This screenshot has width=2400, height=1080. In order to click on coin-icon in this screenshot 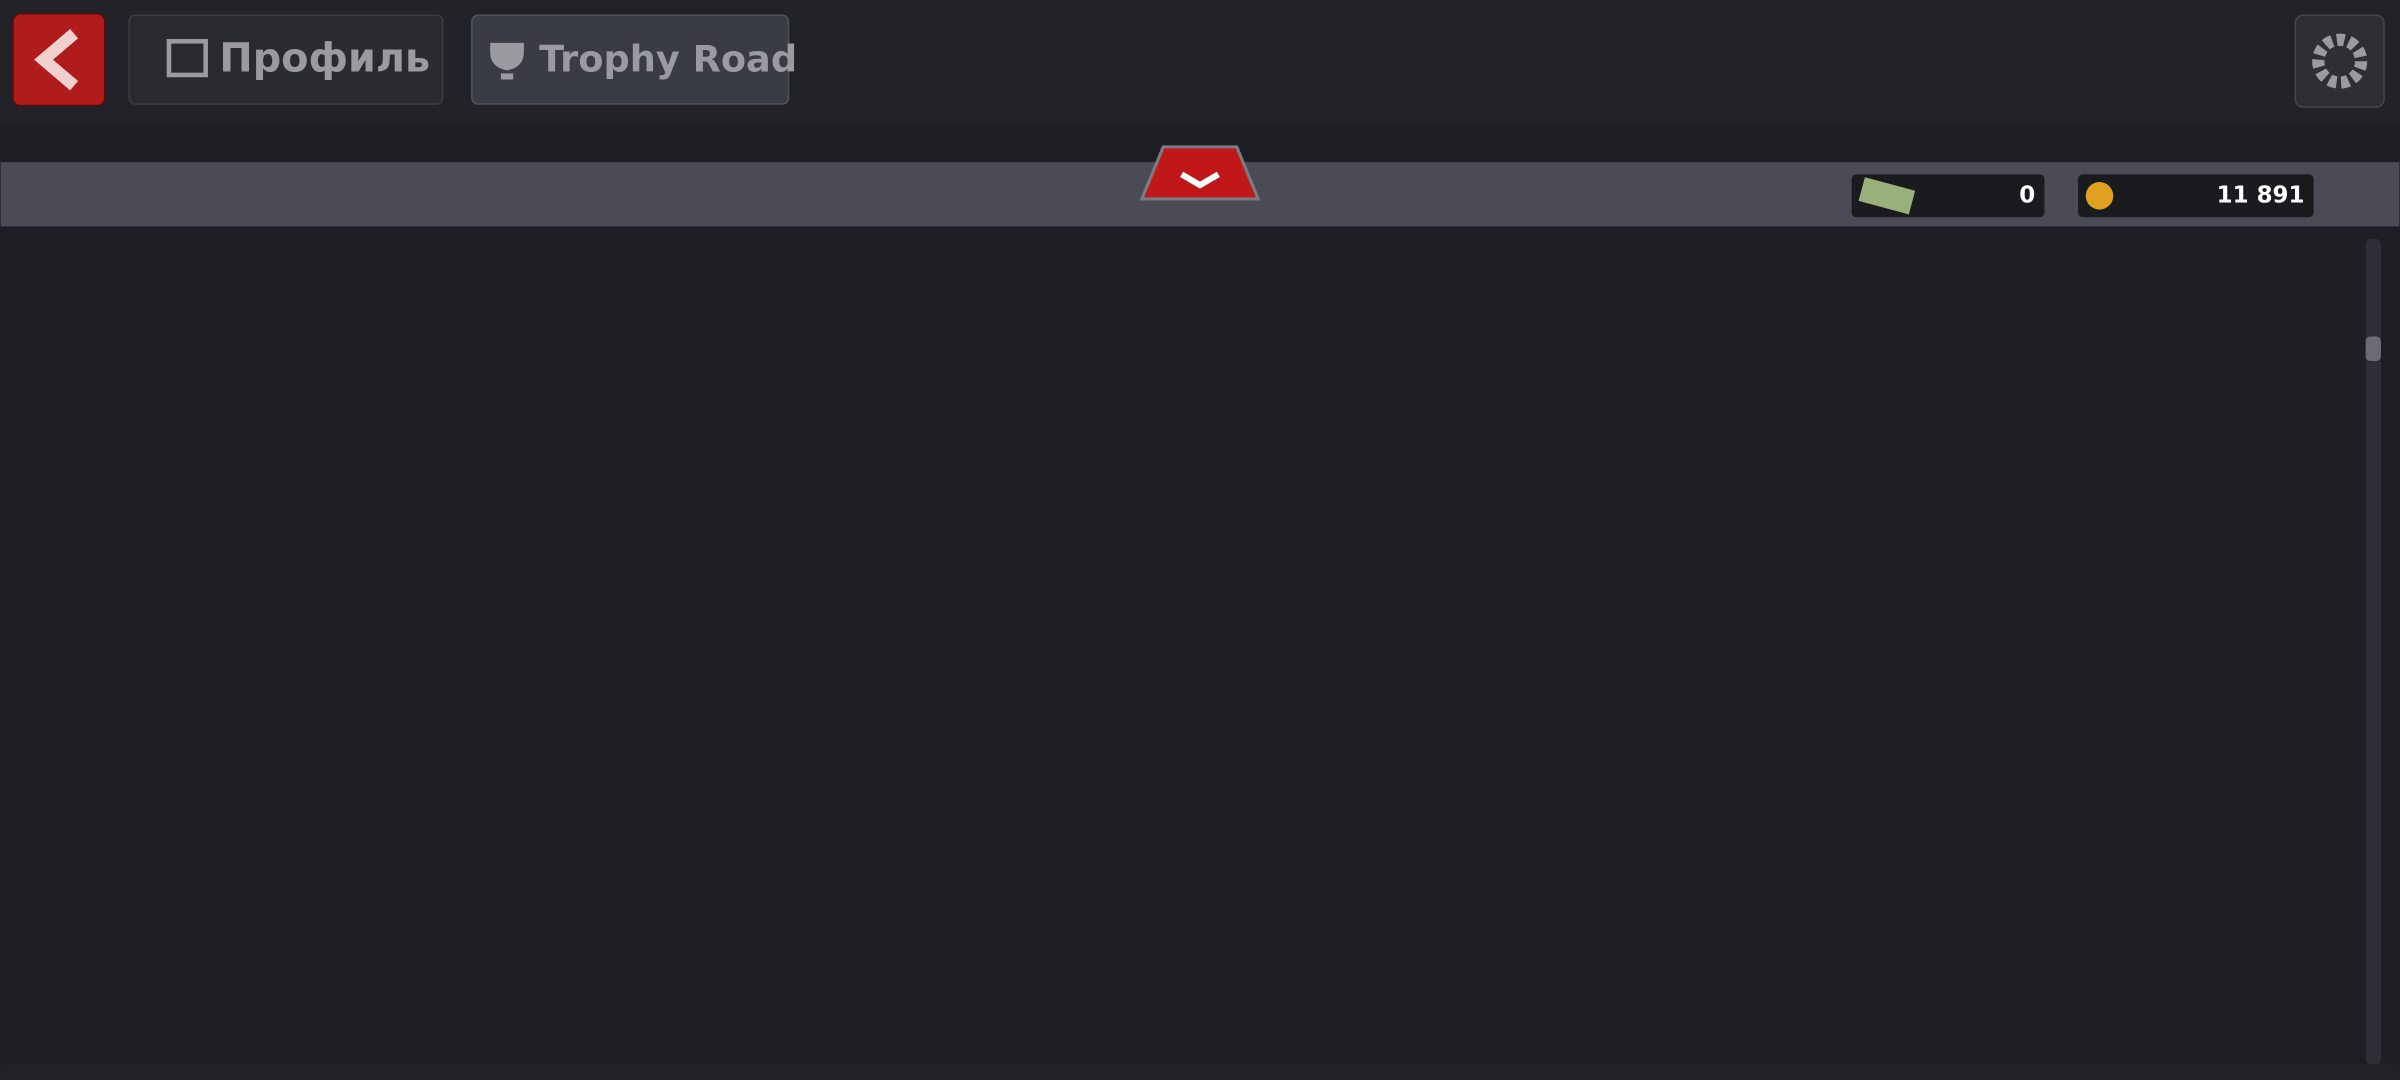, I will do `click(2099, 196)`.